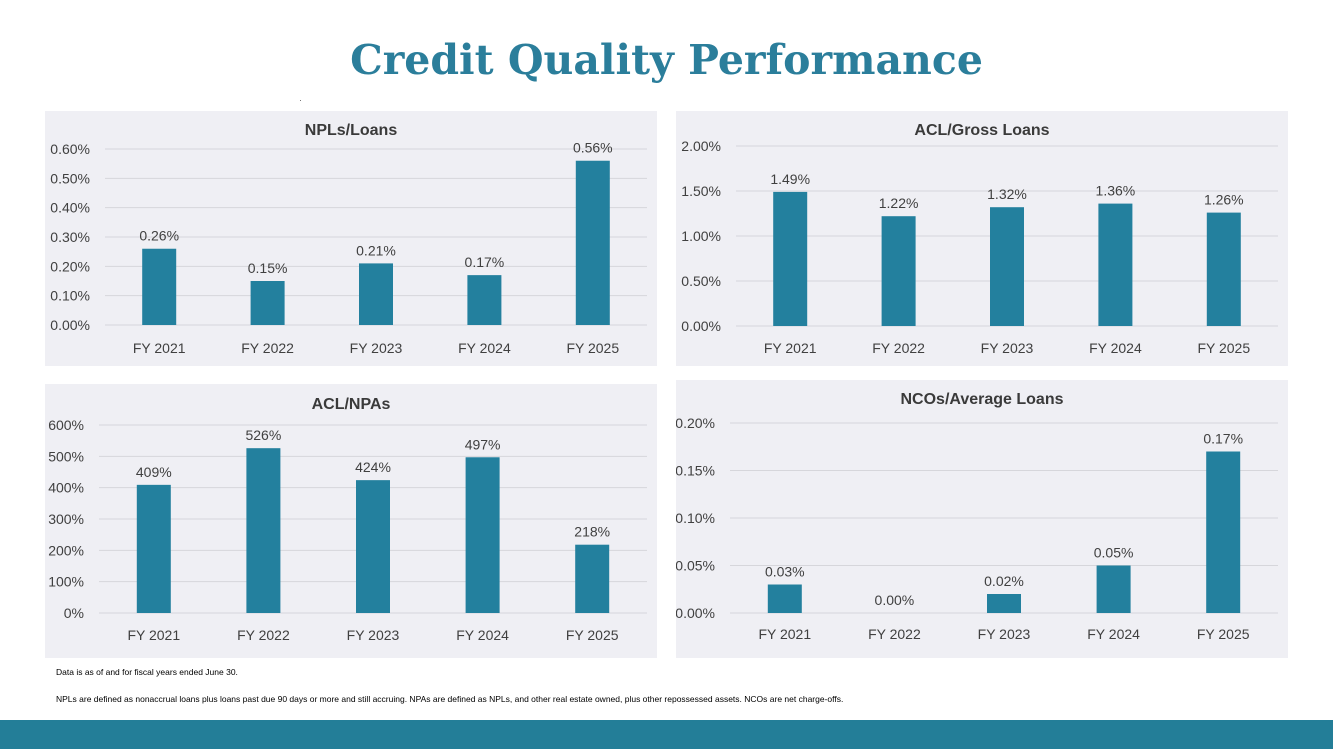 This screenshot has height=749, width=1333. Describe the element at coordinates (593, 148) in the screenshot. I see `data-label: 0.56%` at that location.